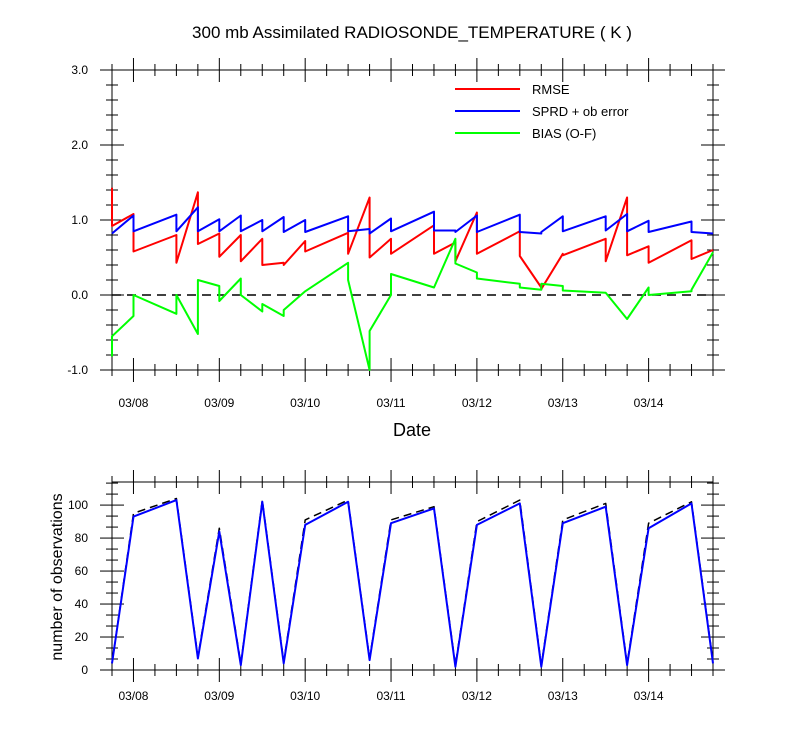 The width and height of the screenshot is (800, 750). What do you see at coordinates (78, 505) in the screenshot?
I see `y-tick-label: 100` at bounding box center [78, 505].